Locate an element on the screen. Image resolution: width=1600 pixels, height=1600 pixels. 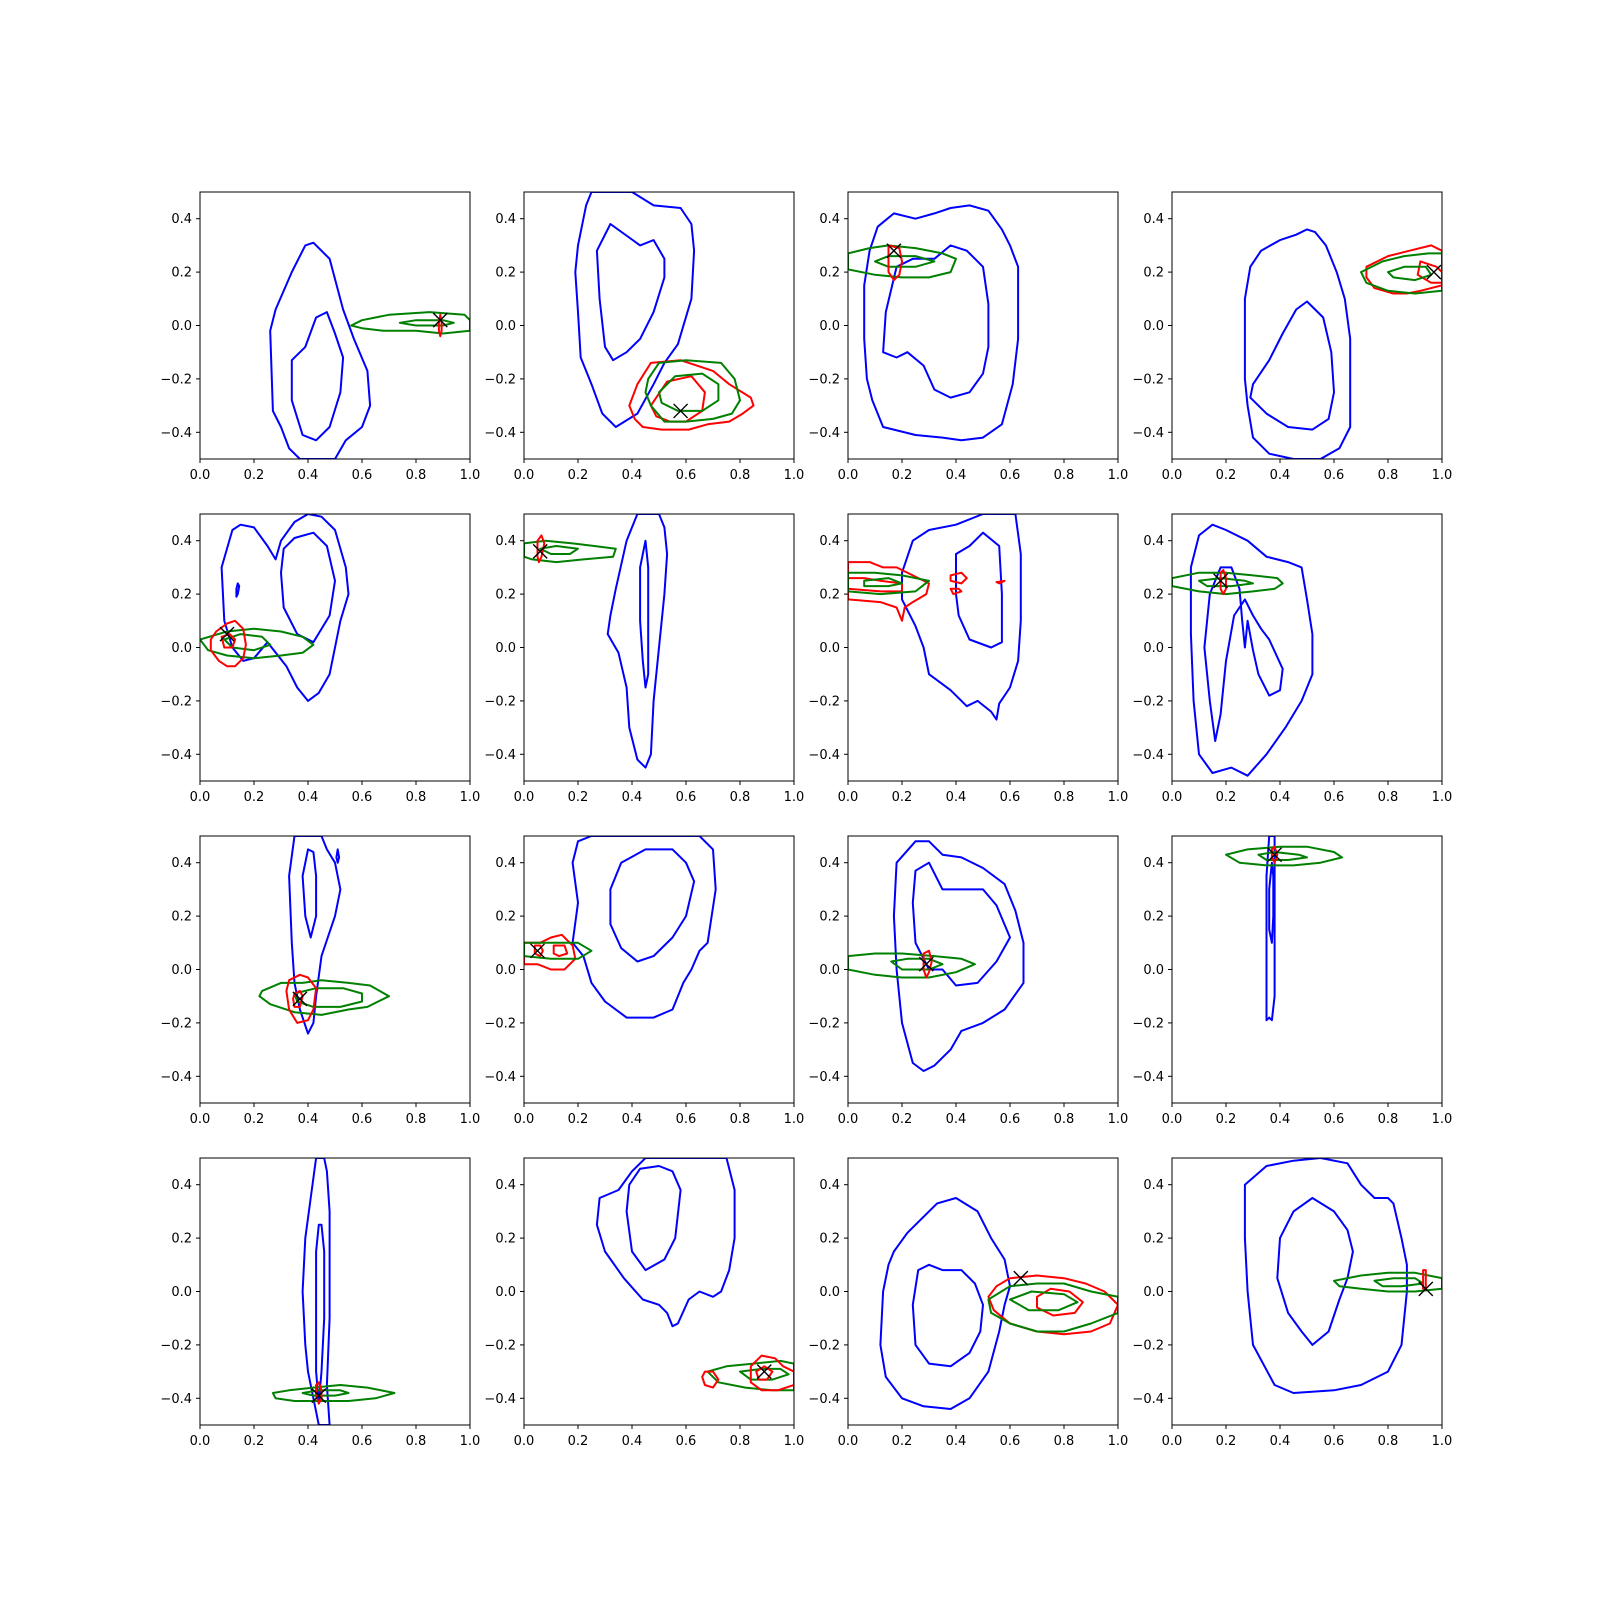
subplot-7: 0.0 0.2 0.4 0.6 0.8 1.0 −0.4 −0.2 0.0 0.2 0.4 is located at coordinates (968, 659).